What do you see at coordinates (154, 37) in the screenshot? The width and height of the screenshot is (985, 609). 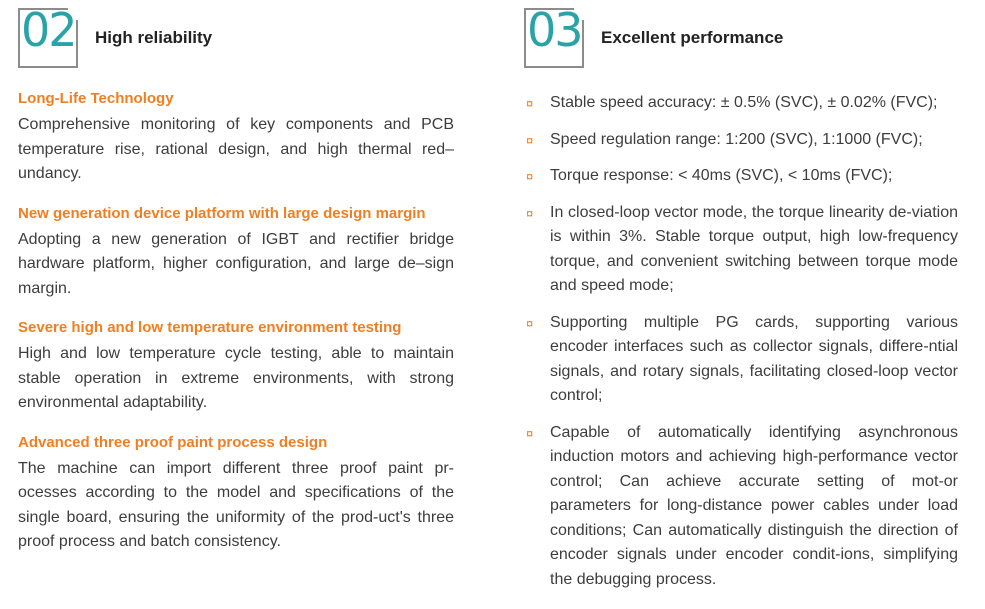 I see `section-title: High reliability` at bounding box center [154, 37].